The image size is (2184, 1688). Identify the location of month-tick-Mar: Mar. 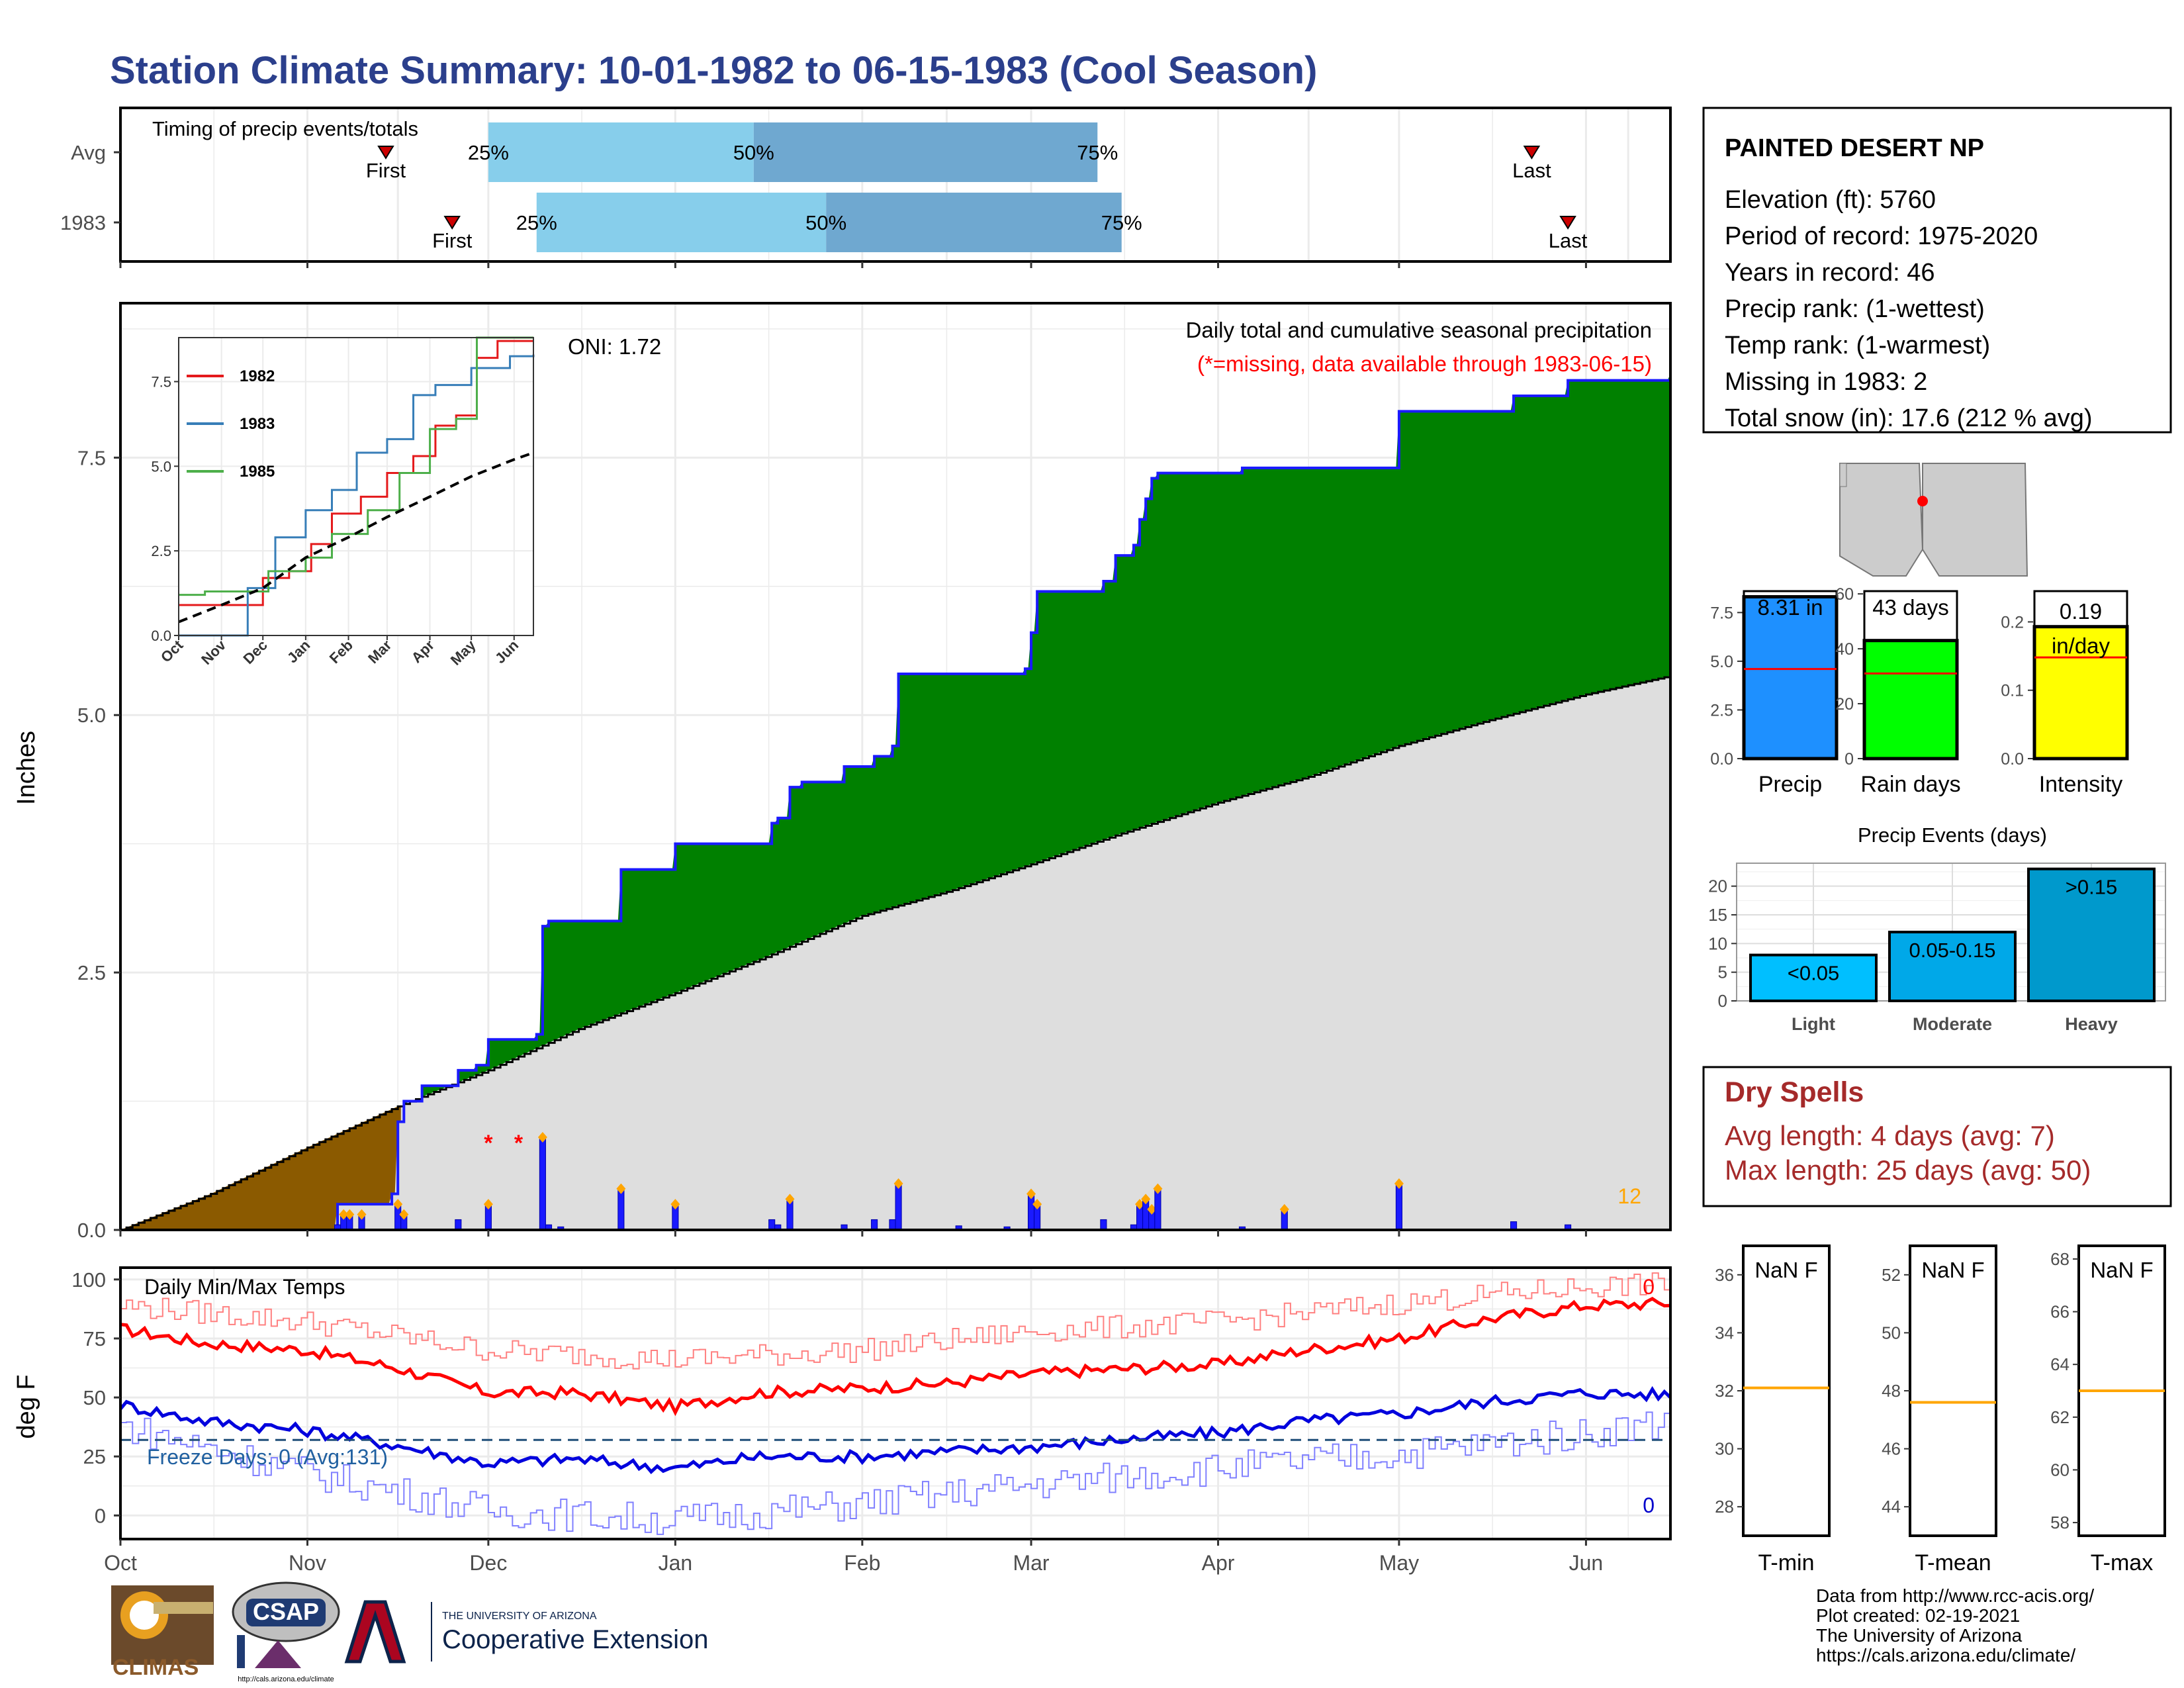
(1031, 1563).